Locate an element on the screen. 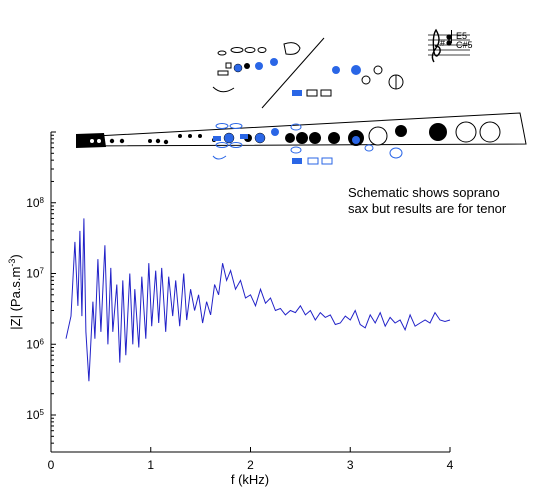 Image resolution: width=560 pixels, height=500 pixels. annotation-line-1: Schematic shows soprano is located at coordinates (424, 192).